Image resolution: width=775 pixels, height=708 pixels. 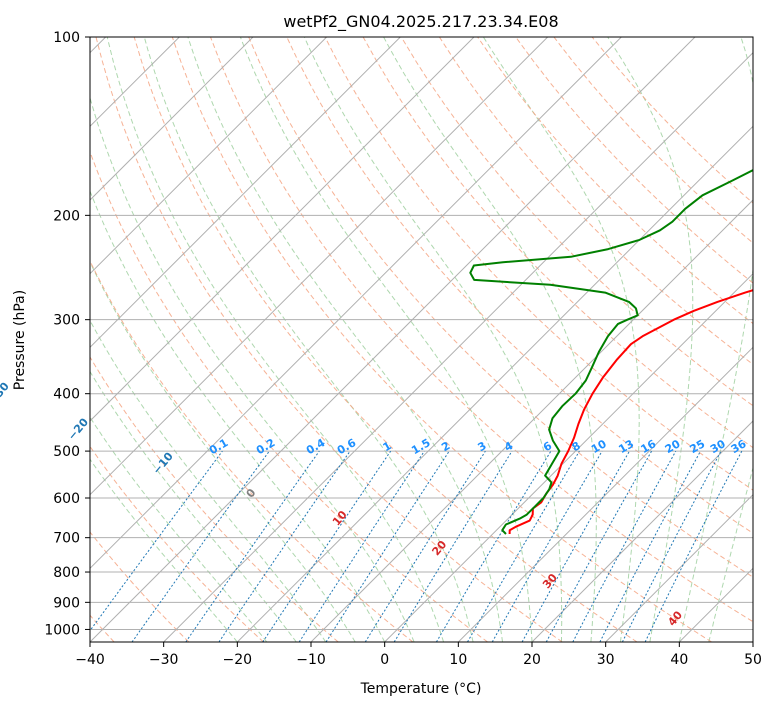 What do you see at coordinates (66, 573) in the screenshot?
I see `y-tick-label: 800` at bounding box center [66, 573].